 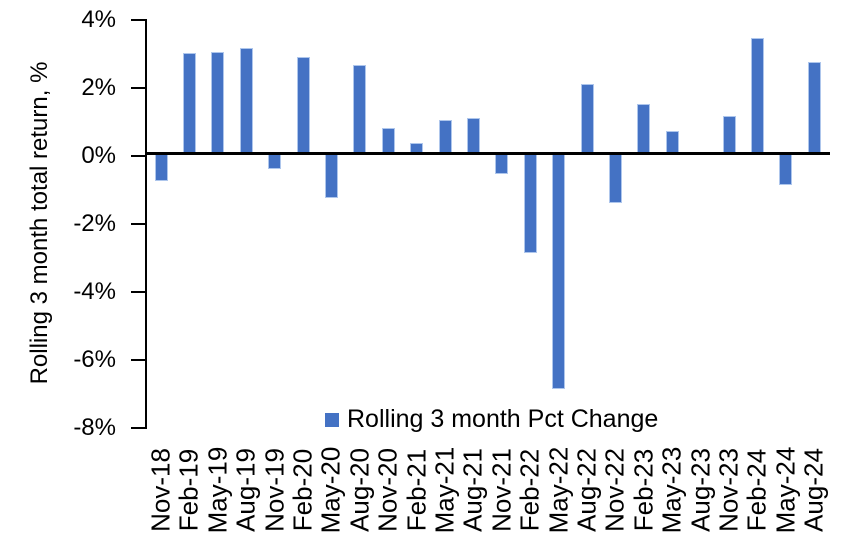 What do you see at coordinates (359, 490) in the screenshot?
I see `x-tick-label: Aug-20` at bounding box center [359, 490].